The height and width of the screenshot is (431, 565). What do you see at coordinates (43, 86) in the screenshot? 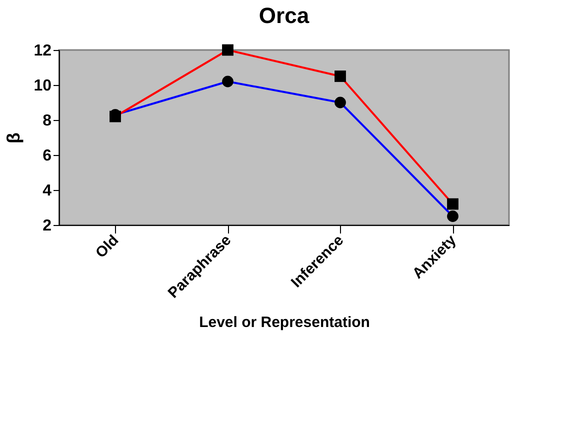
I see `y-tick-label: 10` at bounding box center [43, 86].